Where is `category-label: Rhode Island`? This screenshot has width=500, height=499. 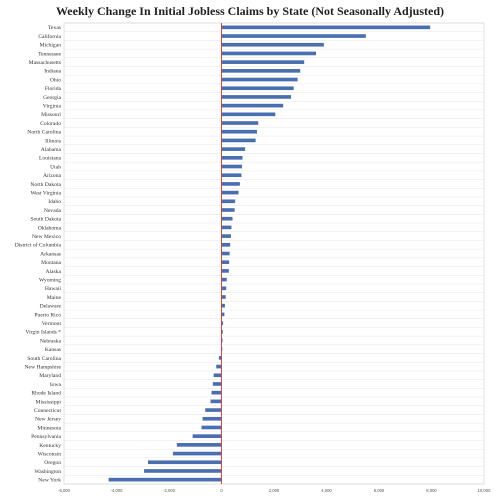 category-label: Rhode Island is located at coordinates (46, 394).